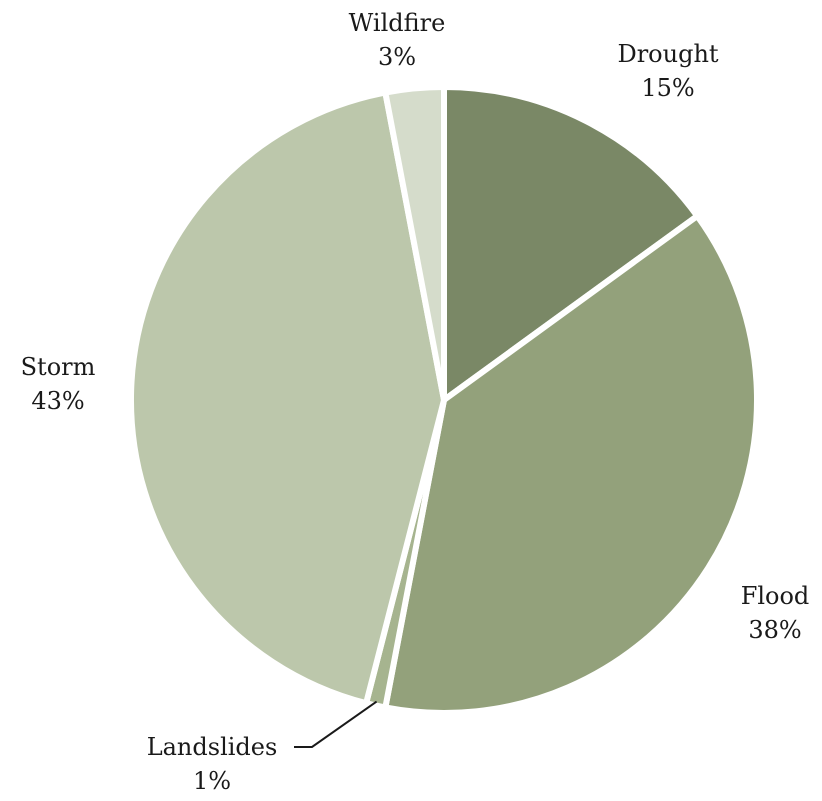 The image size is (822, 801). I want to click on slice-label-landslides: Landslides, so click(212, 747).